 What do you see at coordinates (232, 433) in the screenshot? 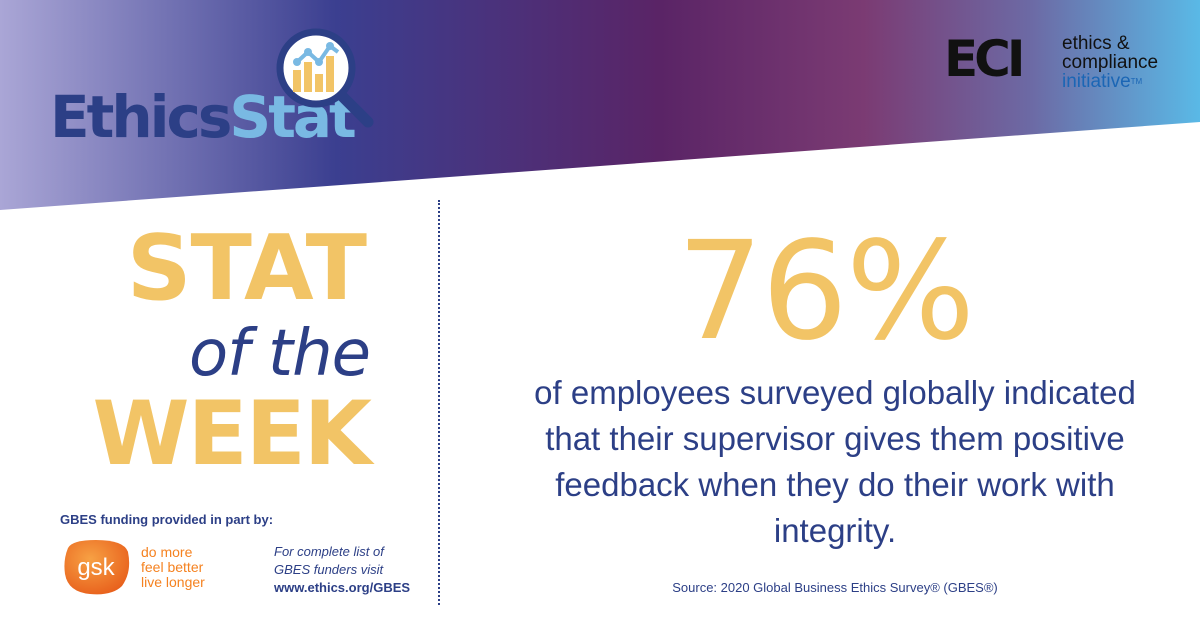
I see `heading-week: WEEK` at bounding box center [232, 433].